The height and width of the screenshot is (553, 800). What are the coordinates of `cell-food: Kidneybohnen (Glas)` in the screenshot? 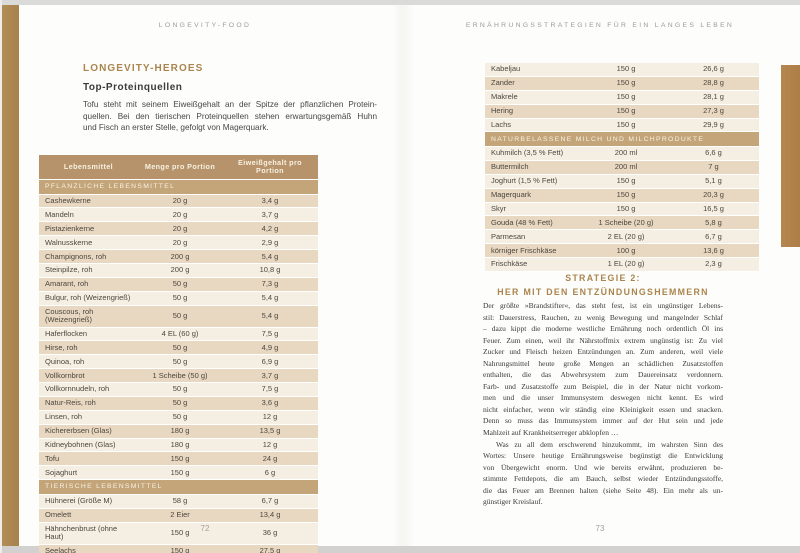 It's located at (88, 445).